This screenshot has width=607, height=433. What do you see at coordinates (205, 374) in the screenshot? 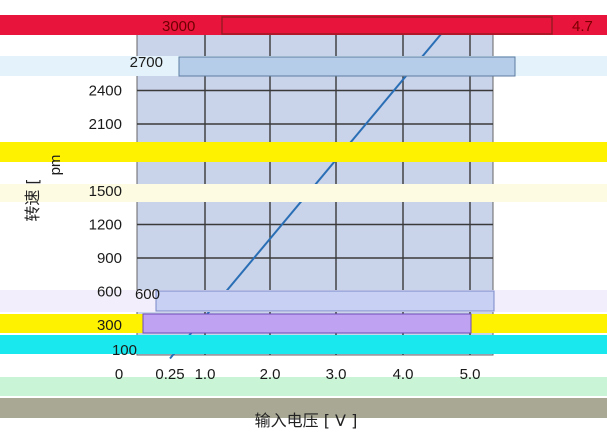
I see `x-tick-label: 1.0` at bounding box center [205, 374].